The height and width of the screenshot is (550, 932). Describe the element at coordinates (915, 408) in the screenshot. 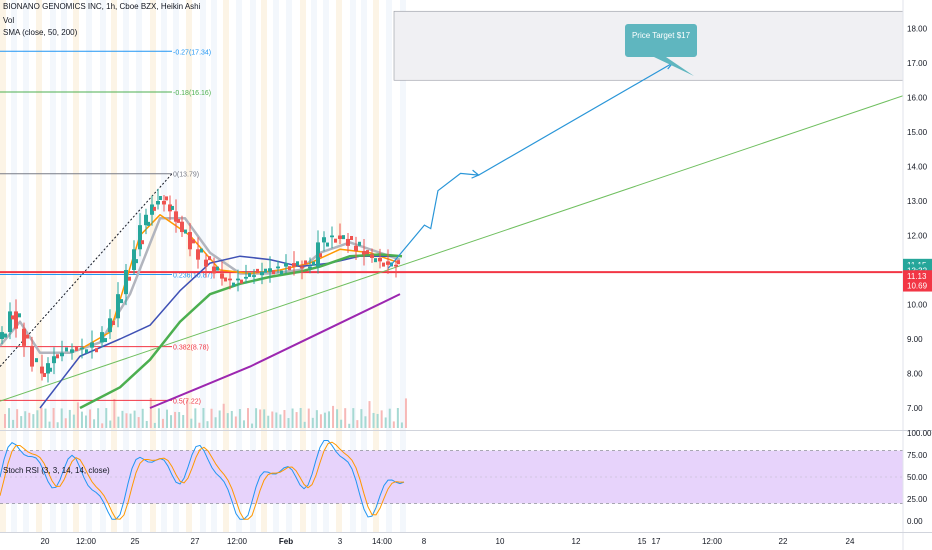

I see `price-tick-label: 7.00` at that location.